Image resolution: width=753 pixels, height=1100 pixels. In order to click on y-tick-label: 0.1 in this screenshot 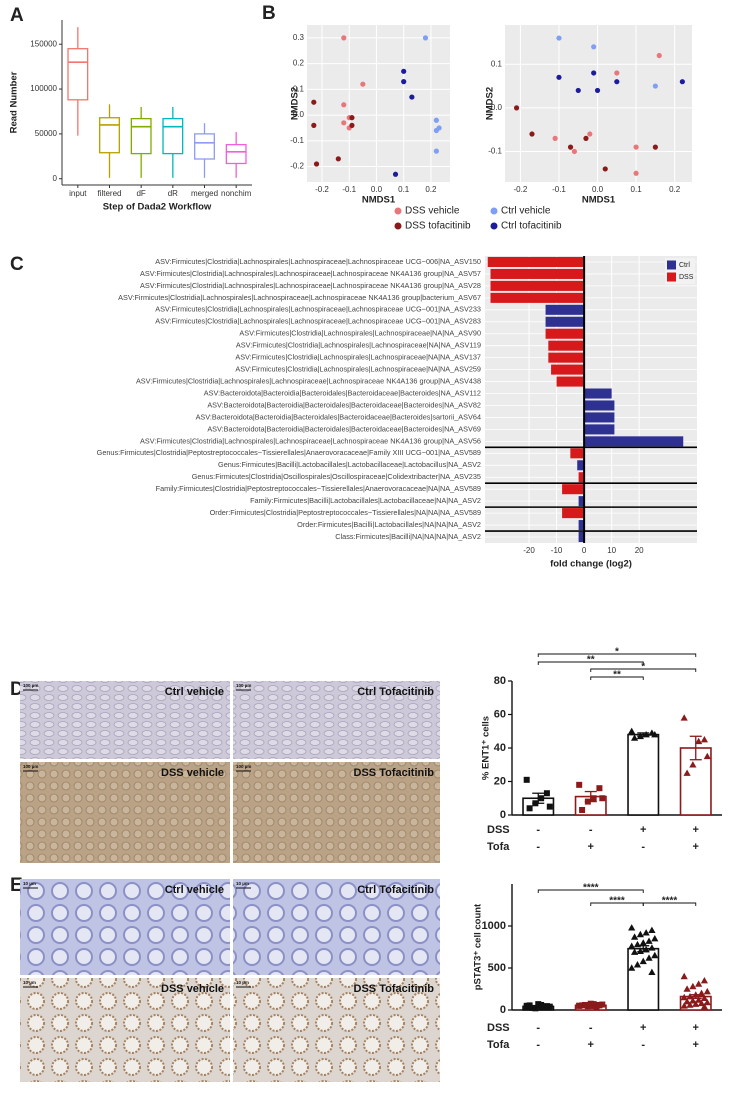, I will do `click(497, 63)`.